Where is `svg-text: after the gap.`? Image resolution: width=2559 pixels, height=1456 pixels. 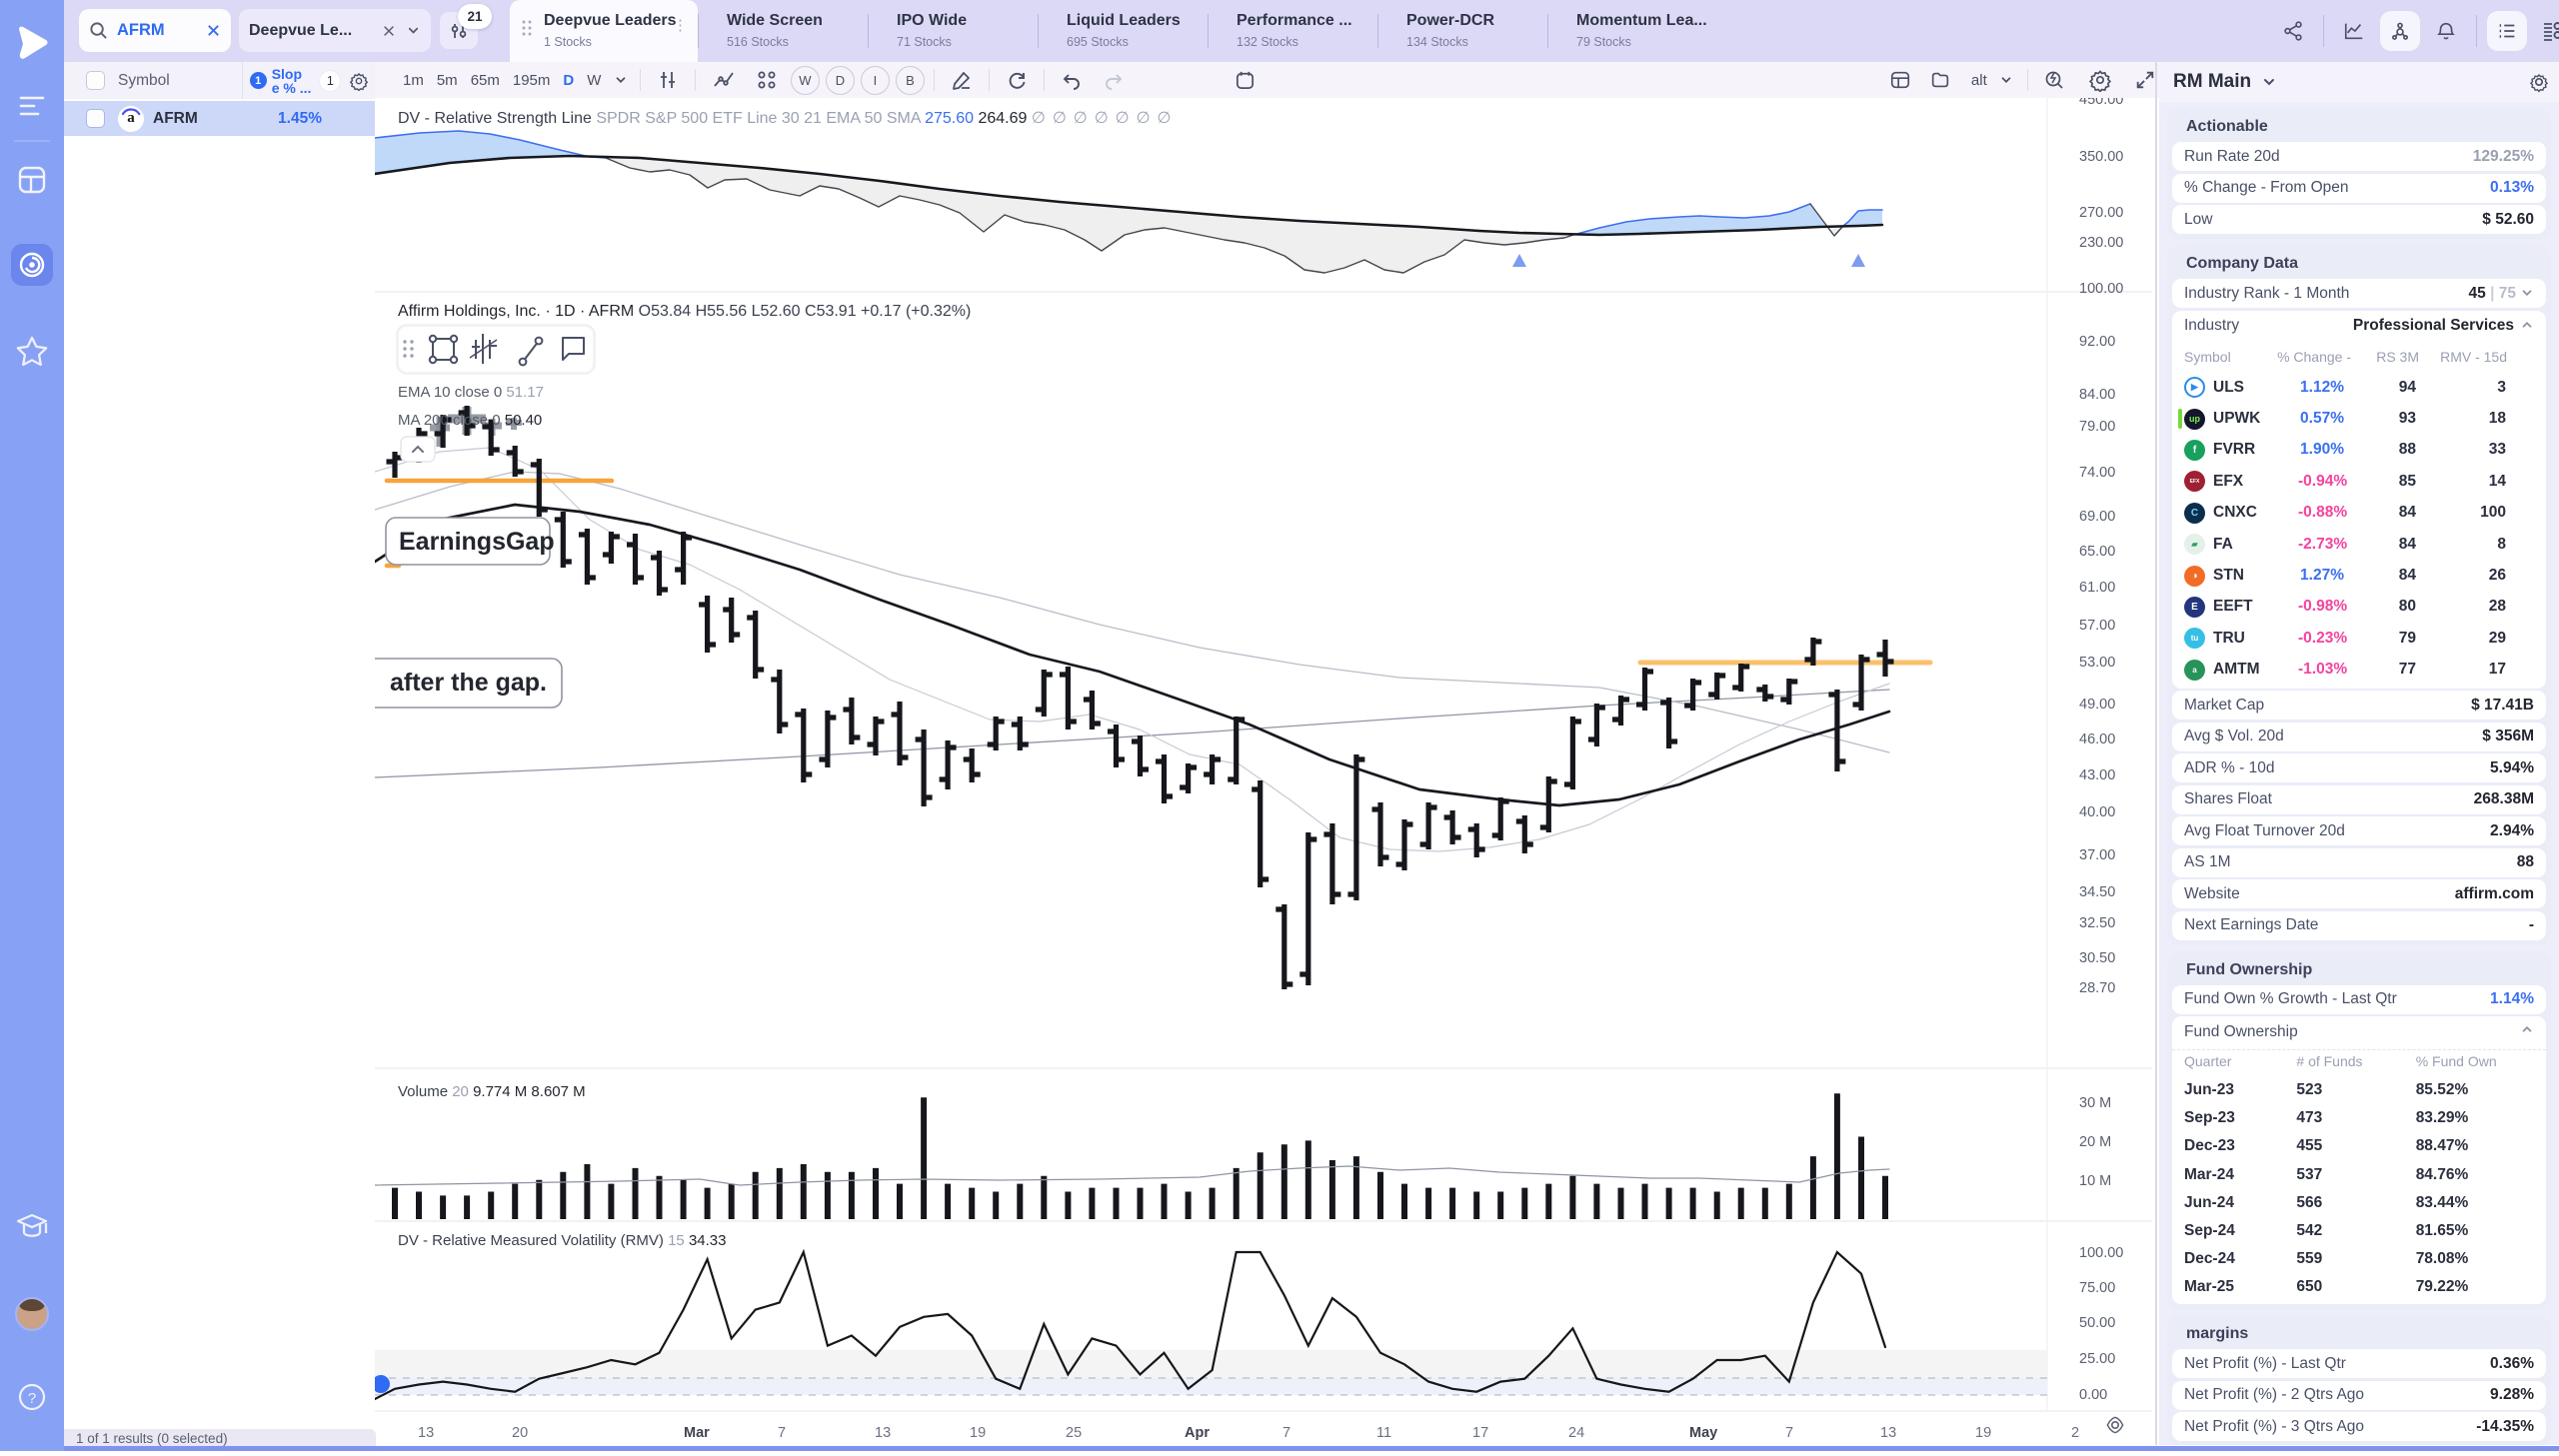 svg-text: after the gap. is located at coordinates (468, 683).